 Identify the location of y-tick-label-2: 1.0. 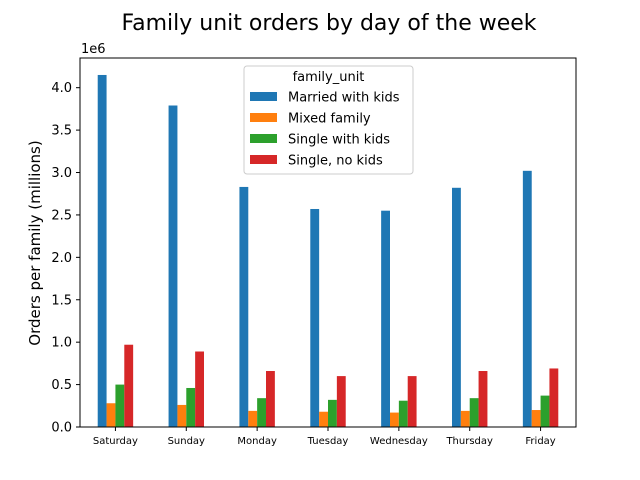
(61, 343).